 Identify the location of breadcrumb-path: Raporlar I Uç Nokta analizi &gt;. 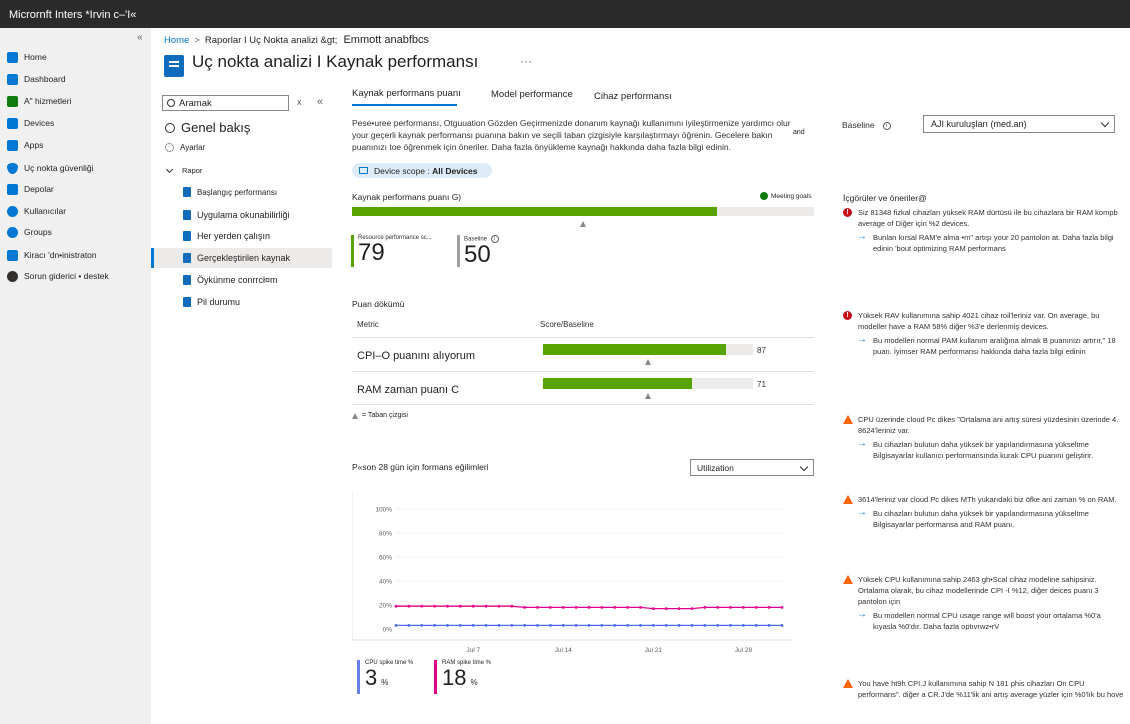
(271, 40).